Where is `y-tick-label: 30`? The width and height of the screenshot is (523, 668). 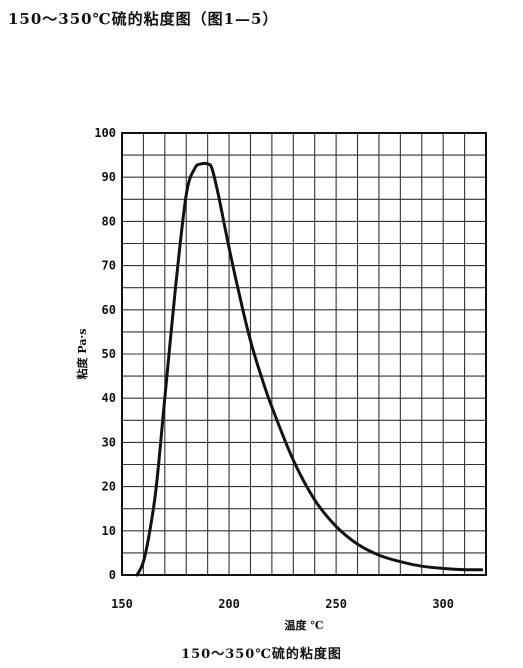
y-tick-label: 30 is located at coordinates (109, 442).